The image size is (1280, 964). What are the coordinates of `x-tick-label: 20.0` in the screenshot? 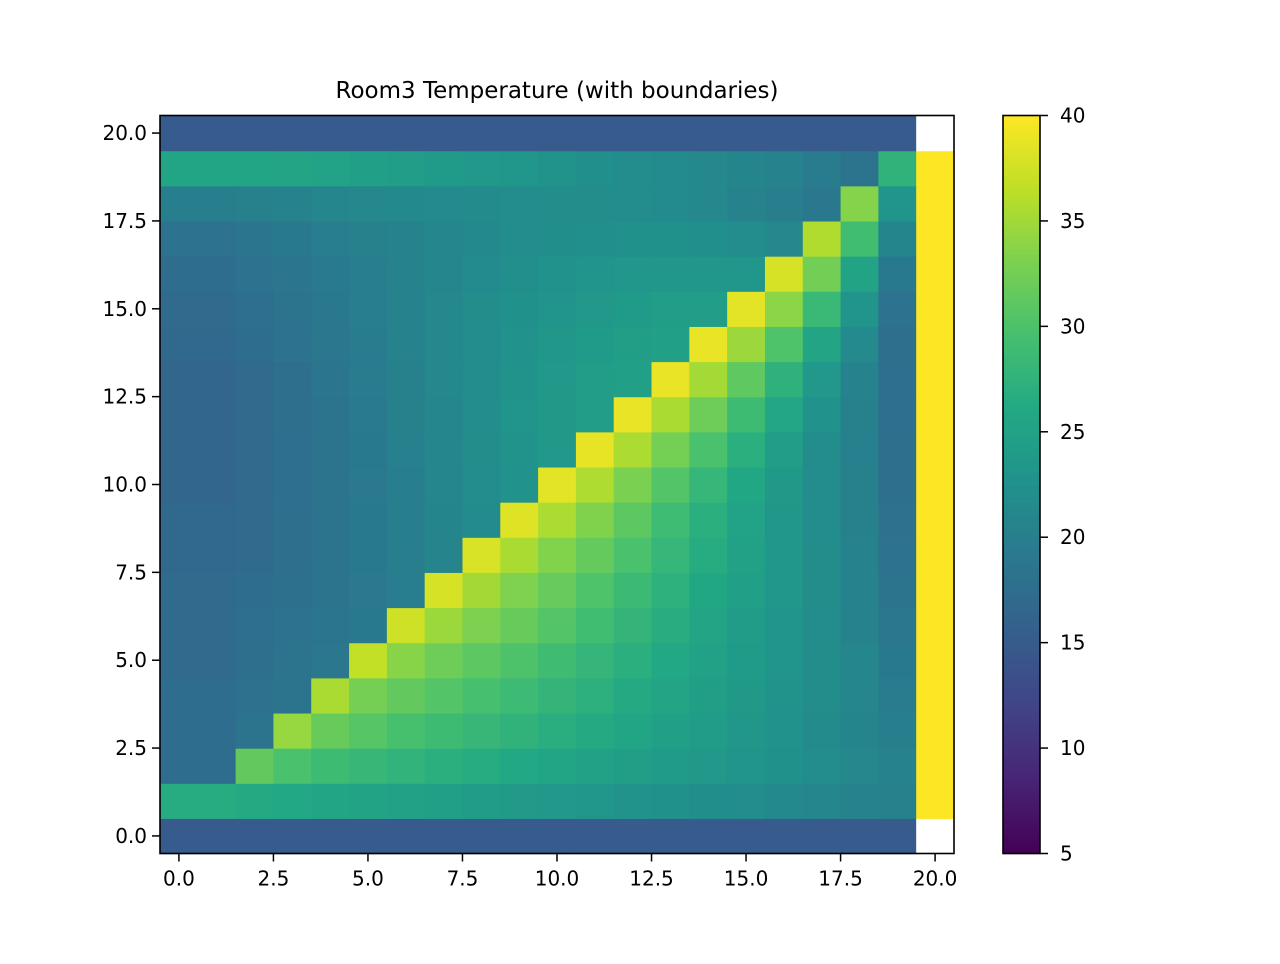 It's located at (935, 879).